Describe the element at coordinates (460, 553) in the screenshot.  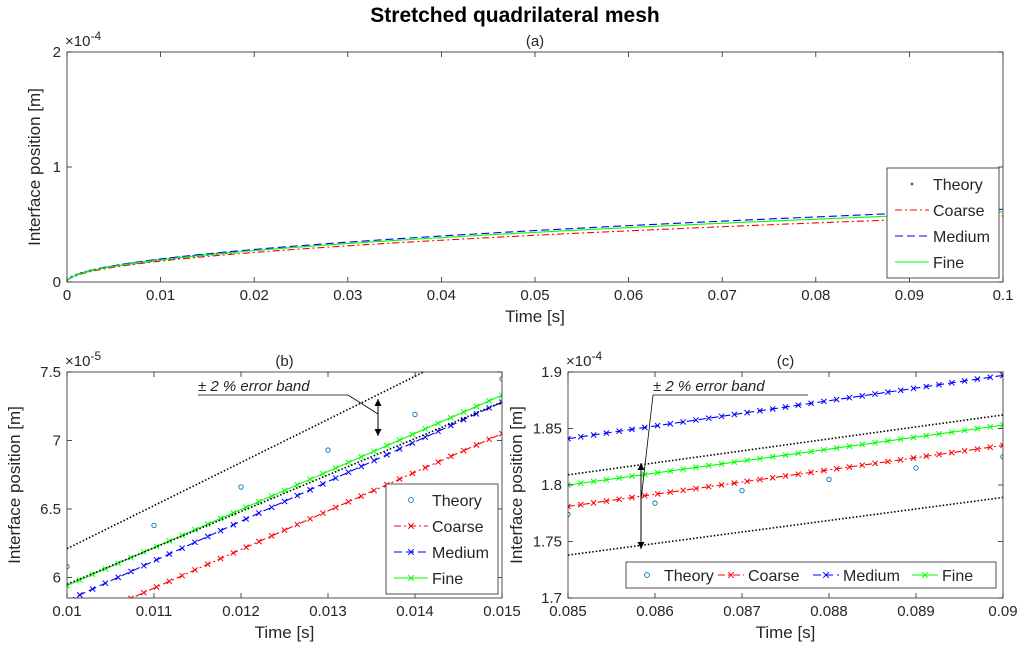
I see `legend-label-medium: Medium` at that location.